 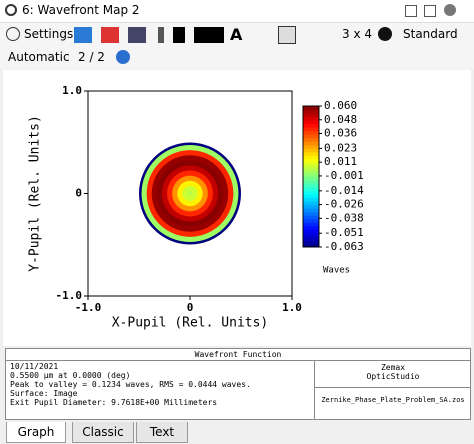 I want to click on page-button: 2 / 2, so click(x=91, y=57).